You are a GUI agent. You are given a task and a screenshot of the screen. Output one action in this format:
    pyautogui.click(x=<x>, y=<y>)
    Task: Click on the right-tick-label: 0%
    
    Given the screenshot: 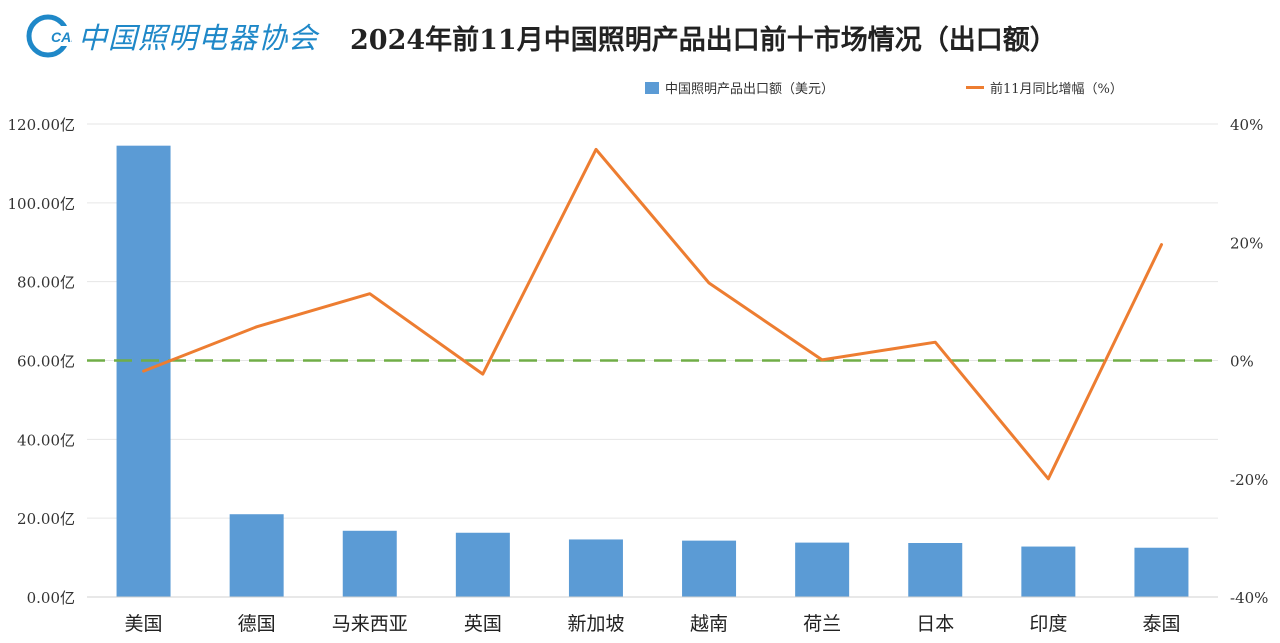 What is the action you would take?
    pyautogui.click(x=1242, y=362)
    